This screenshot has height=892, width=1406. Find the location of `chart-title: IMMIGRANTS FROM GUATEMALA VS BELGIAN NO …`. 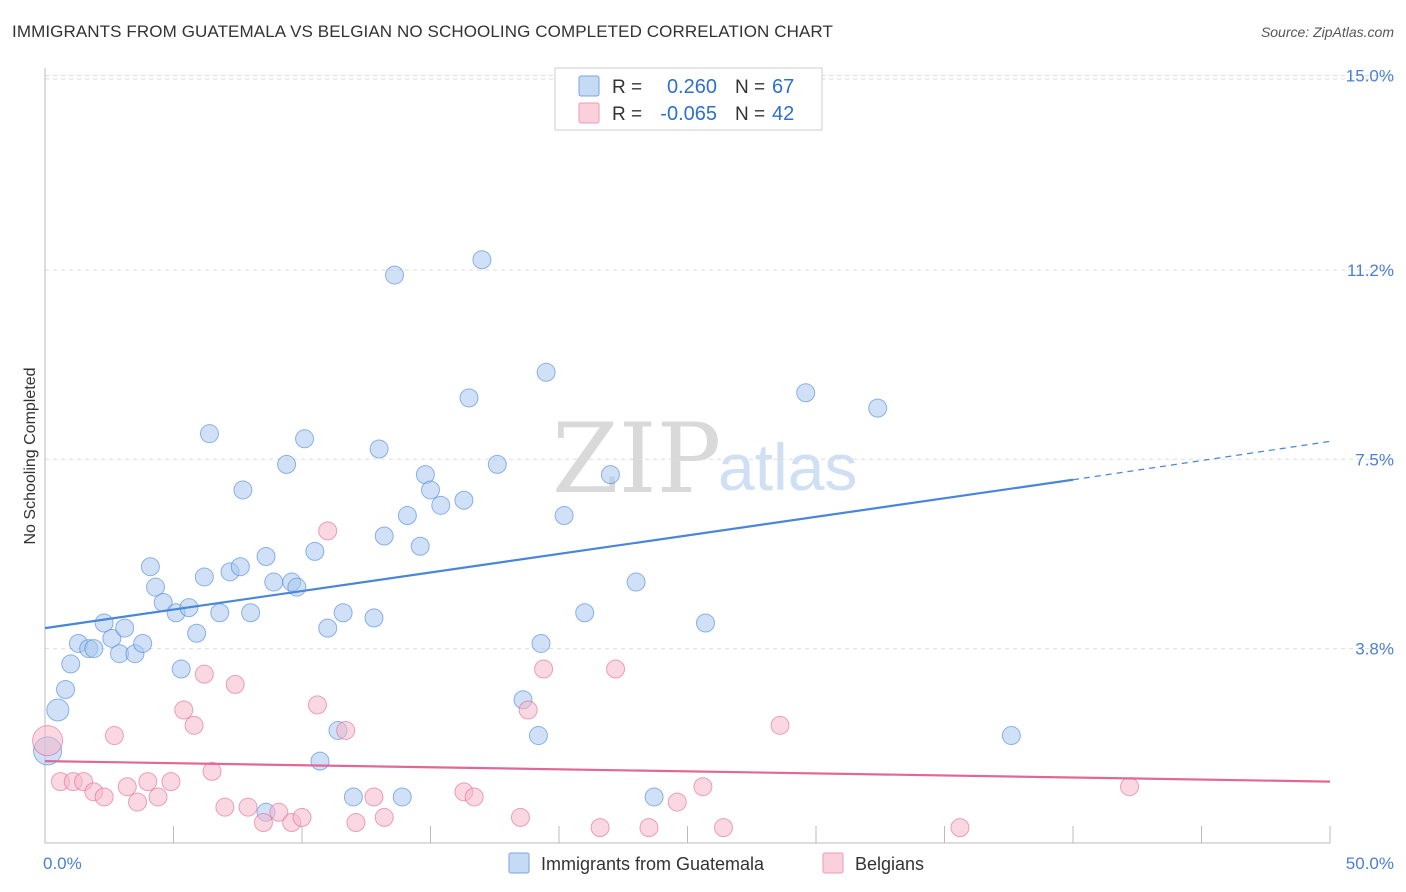

chart-title: IMMIGRANTS FROM GUATEMALA VS BELGIAN NO … is located at coordinates (422, 31).